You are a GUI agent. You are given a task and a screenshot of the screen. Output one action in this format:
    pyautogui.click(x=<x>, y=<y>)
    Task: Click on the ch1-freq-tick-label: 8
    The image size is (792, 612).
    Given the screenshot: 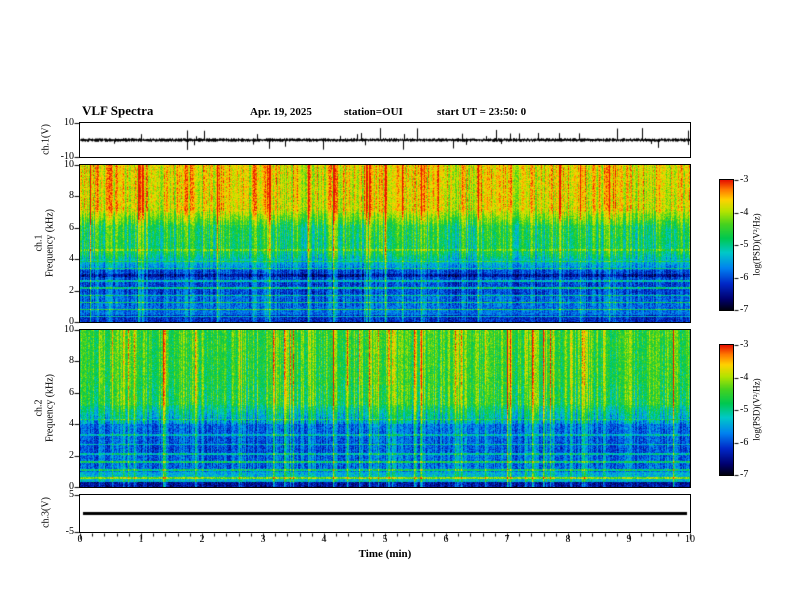 What is the action you would take?
    pyautogui.click(x=71, y=195)
    